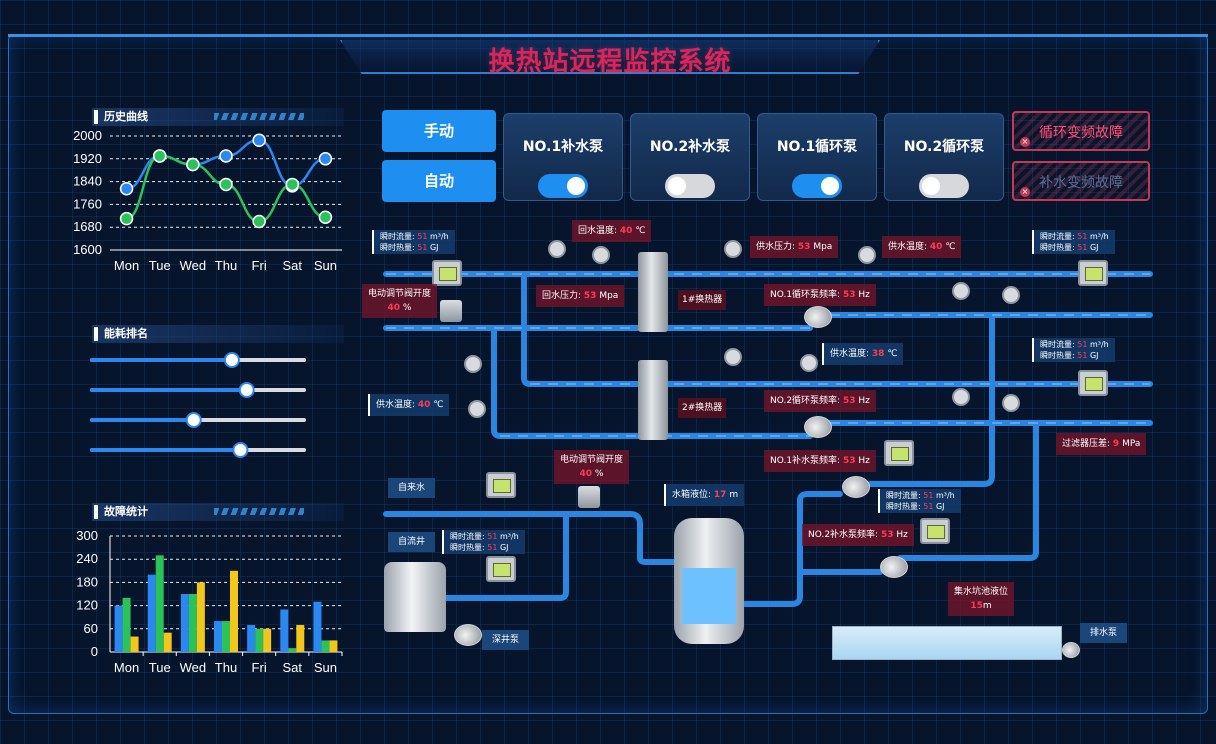  I want to click on unit: ℃, so click(640, 231).